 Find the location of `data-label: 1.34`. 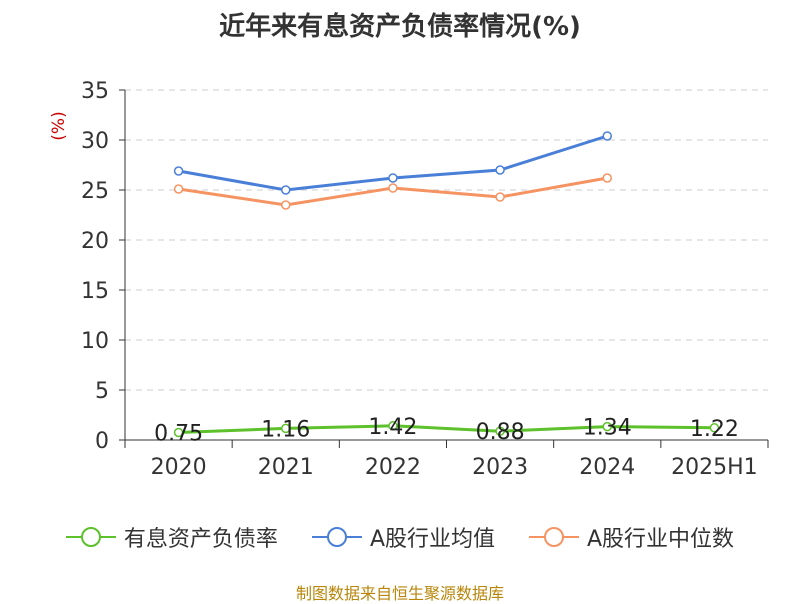

data-label: 1.34 is located at coordinates (607, 428).